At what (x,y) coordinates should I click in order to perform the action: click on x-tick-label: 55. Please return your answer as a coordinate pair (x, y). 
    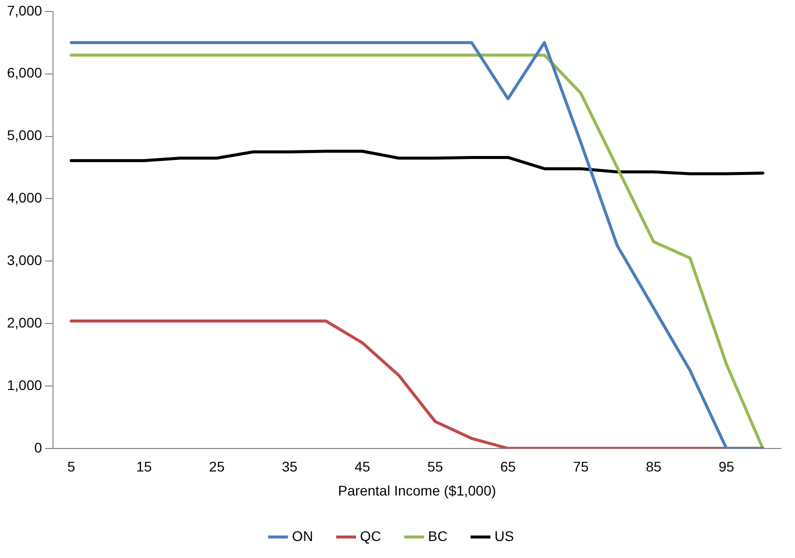
    Looking at the image, I should click on (435, 466).